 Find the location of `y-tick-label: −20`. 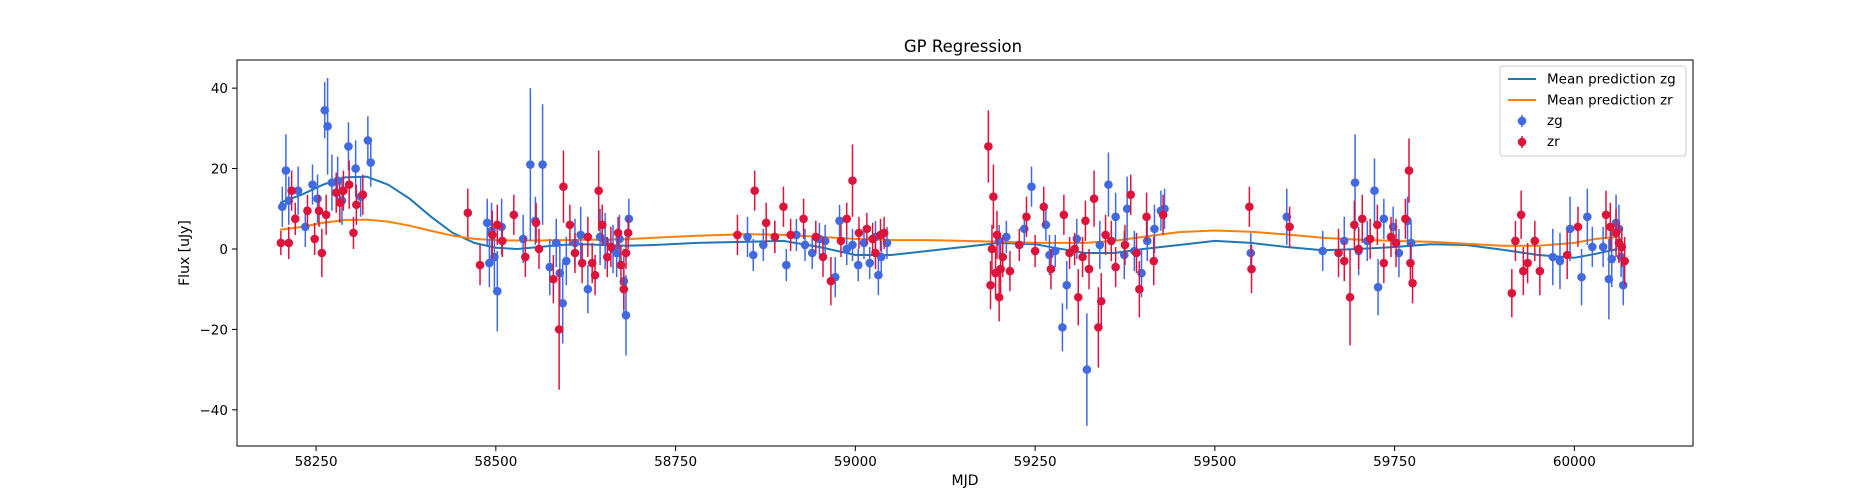

y-tick-label: −20 is located at coordinates (214, 330).